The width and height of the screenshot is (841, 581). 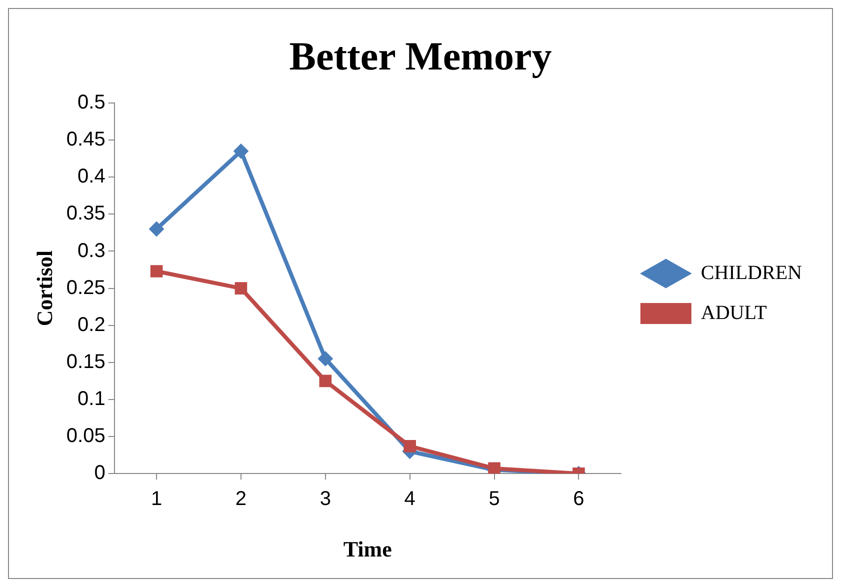 I want to click on legend-label: CHILDREN, so click(x=751, y=273).